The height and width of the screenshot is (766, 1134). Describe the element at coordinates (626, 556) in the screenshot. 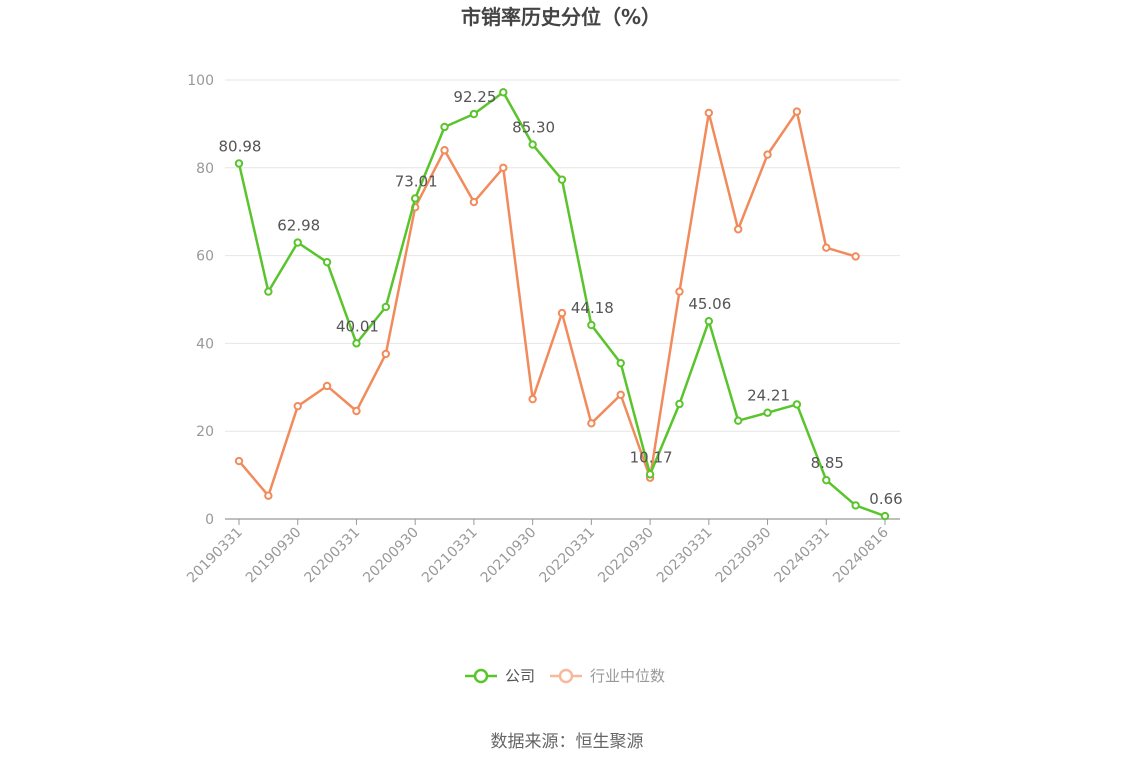

I see `x-tick-label: 20220930` at that location.